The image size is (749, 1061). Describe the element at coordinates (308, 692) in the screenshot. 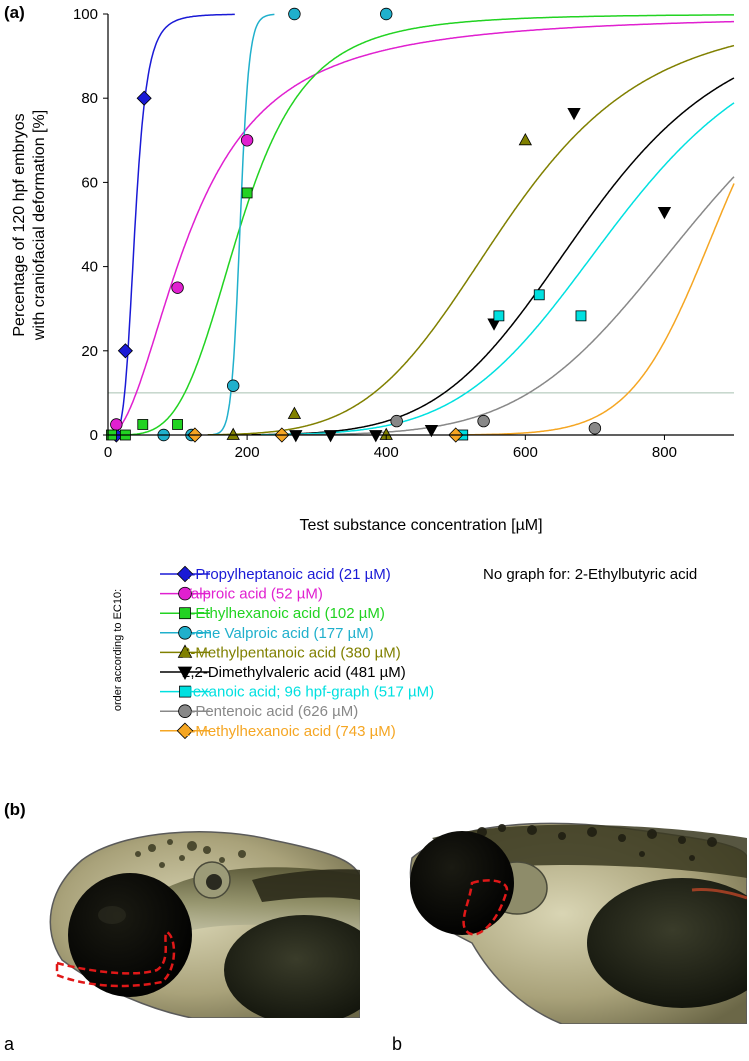

I see `legend-label-6: Hexanoic acid; 96 hpf-graph (517 µM)` at that location.